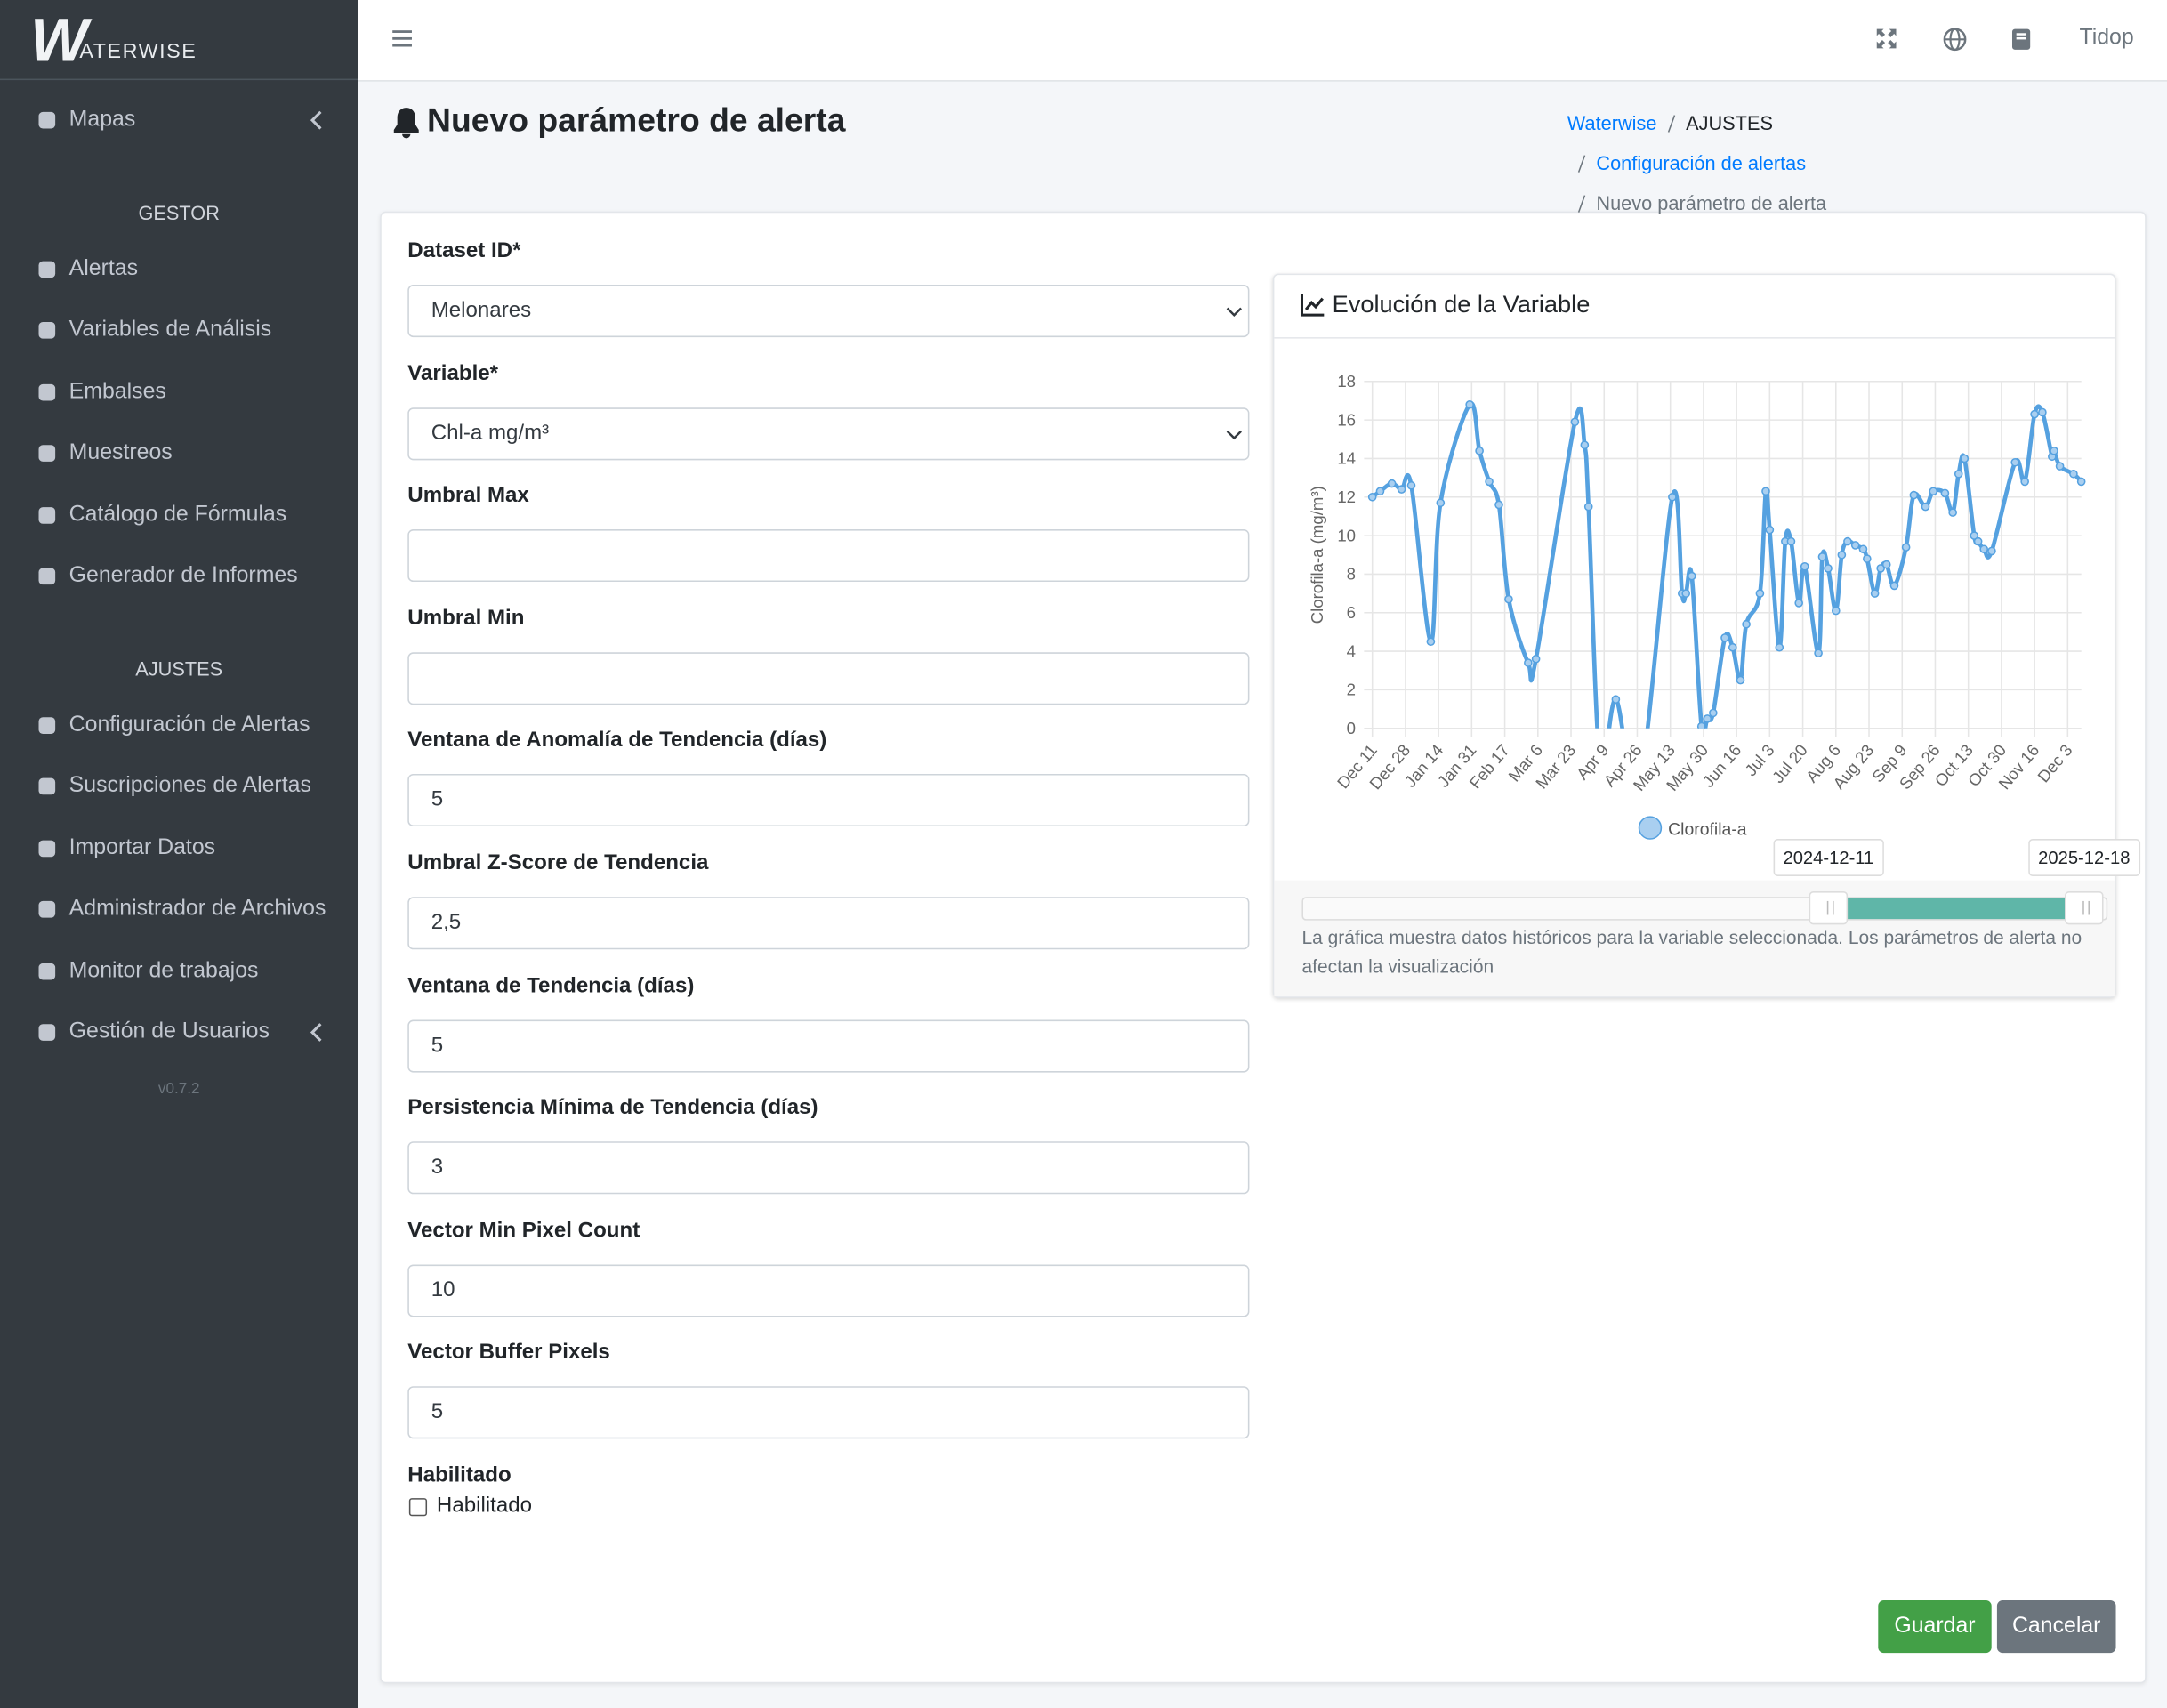 This screenshot has height=1708, width=2167. Describe the element at coordinates (484, 1506) in the screenshot. I see `checkbox-label: Habilitado` at that location.